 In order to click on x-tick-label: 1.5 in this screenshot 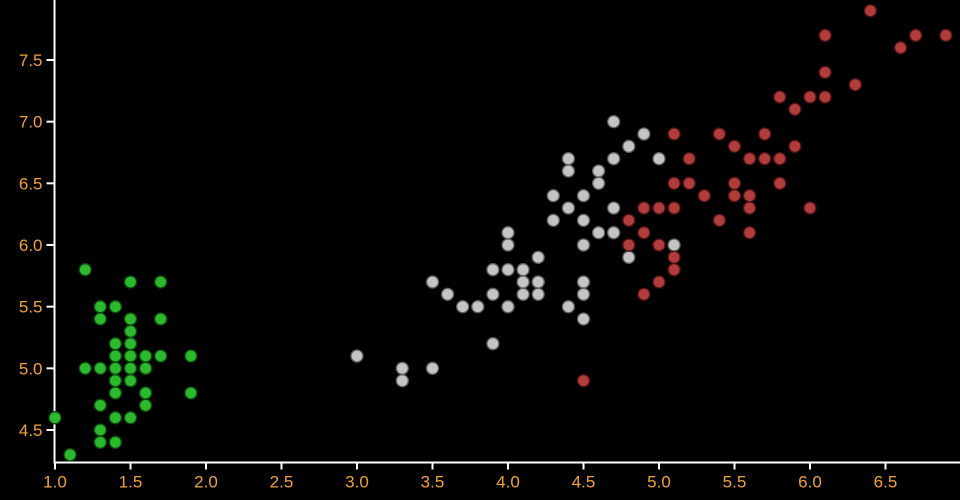, I will do `click(131, 482)`.